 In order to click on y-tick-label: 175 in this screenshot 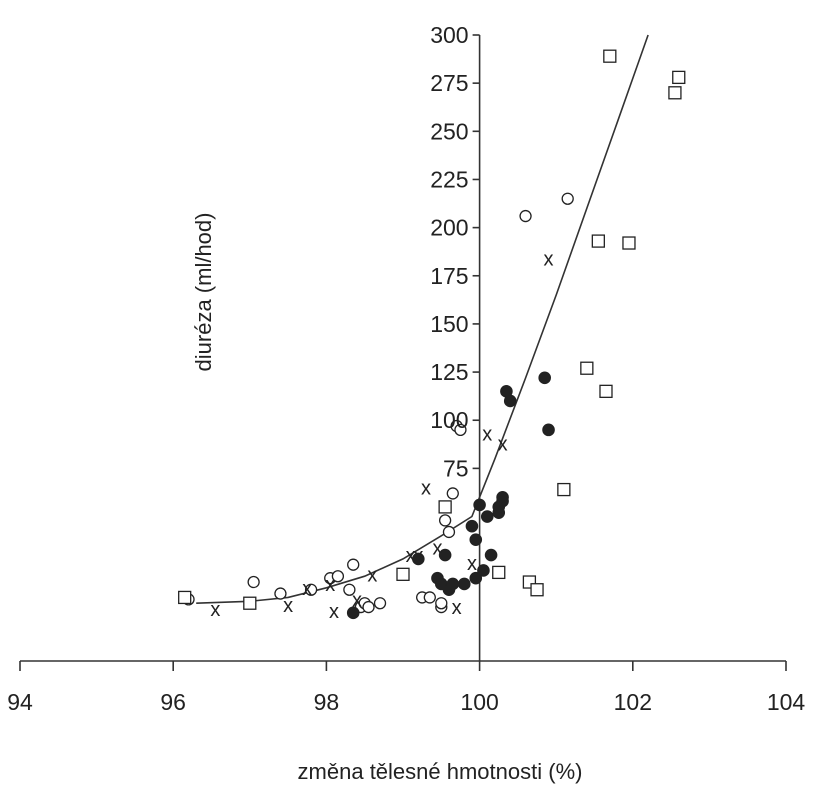, I will do `click(449, 276)`.